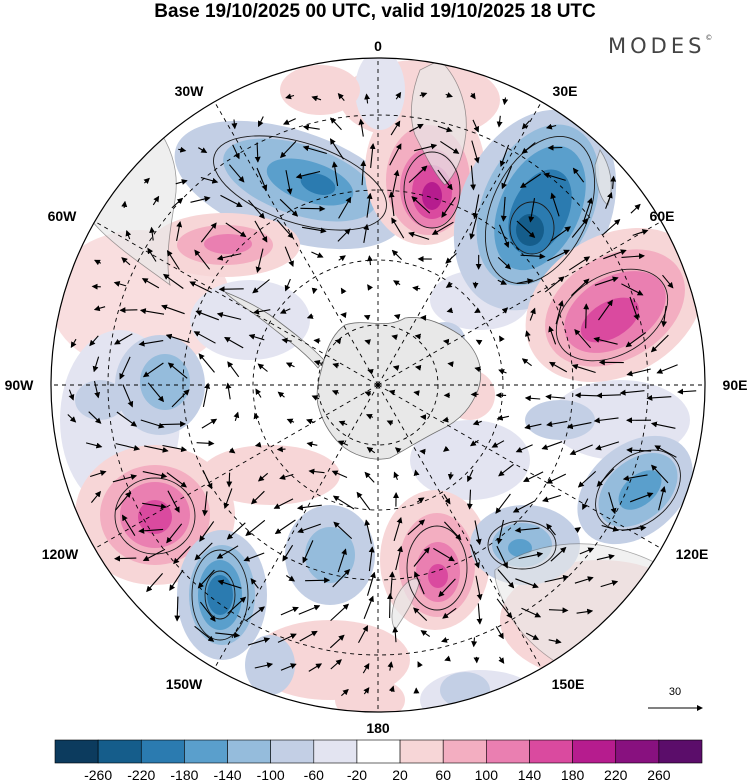 The height and width of the screenshot is (783, 750). Describe the element at coordinates (530, 775) in the screenshot. I see `colorbar-tick-label: 140` at that location.